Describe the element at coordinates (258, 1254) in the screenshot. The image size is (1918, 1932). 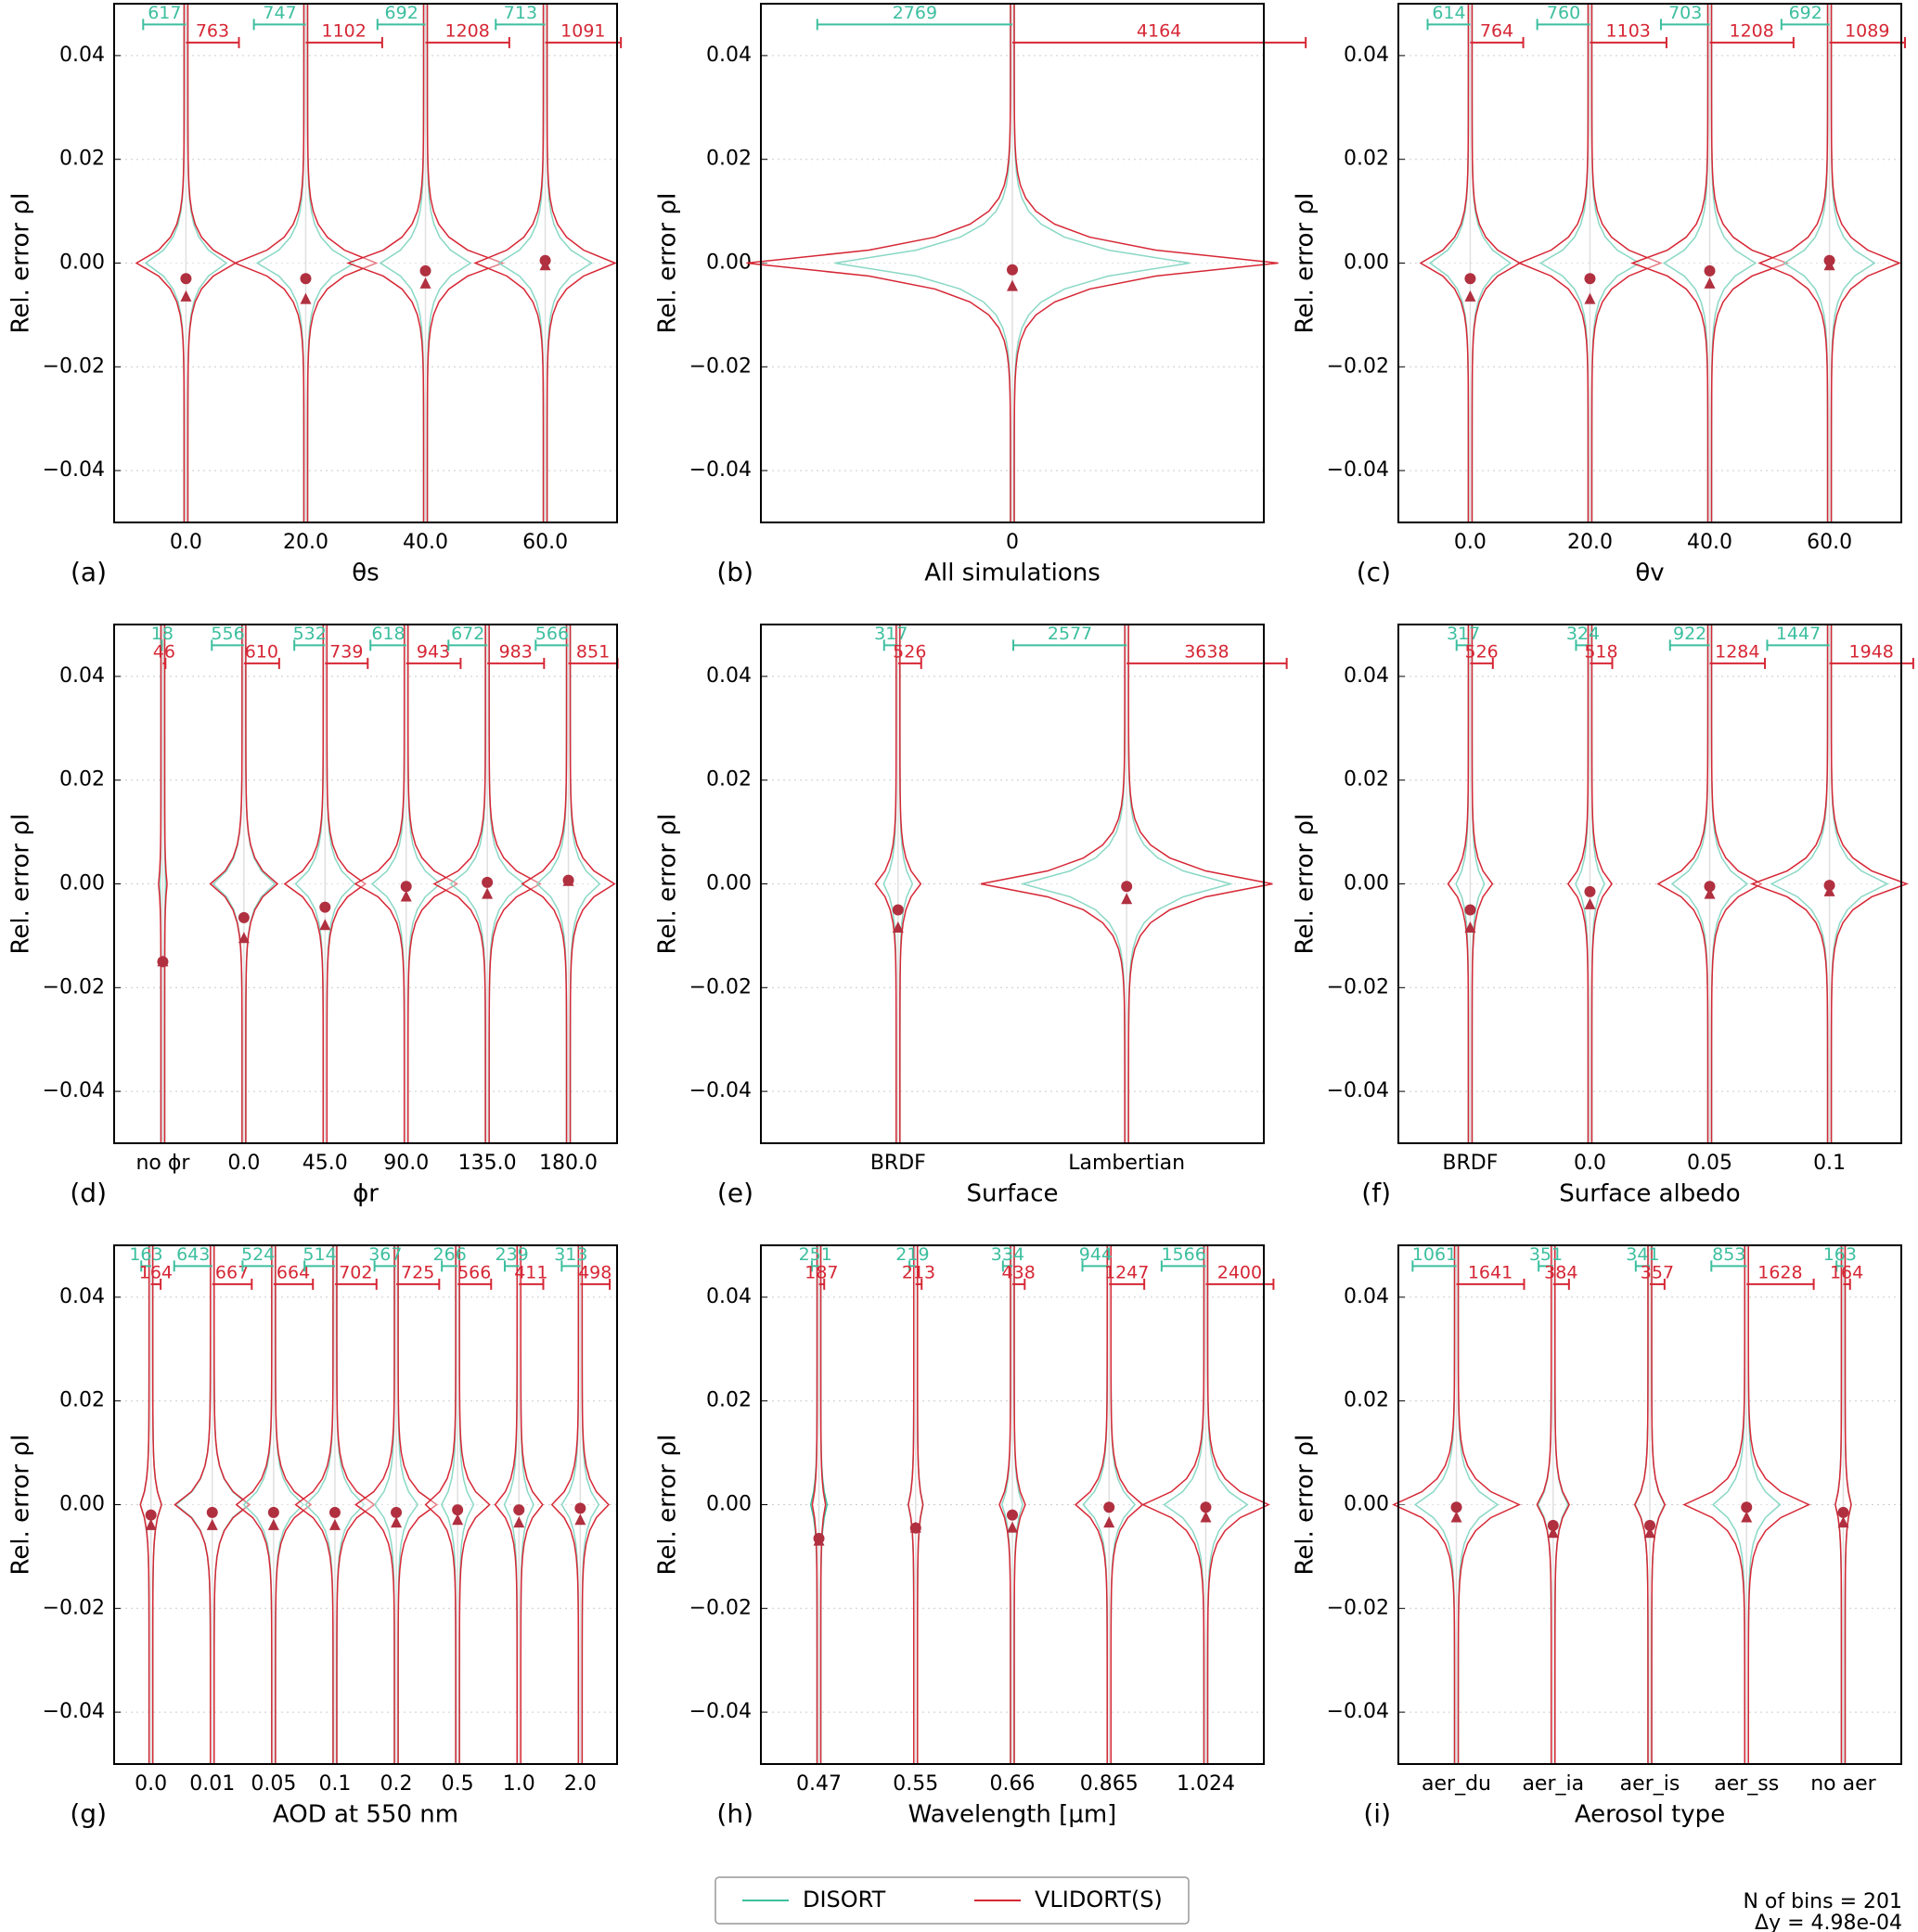
I see `count-label: 524` at that location.